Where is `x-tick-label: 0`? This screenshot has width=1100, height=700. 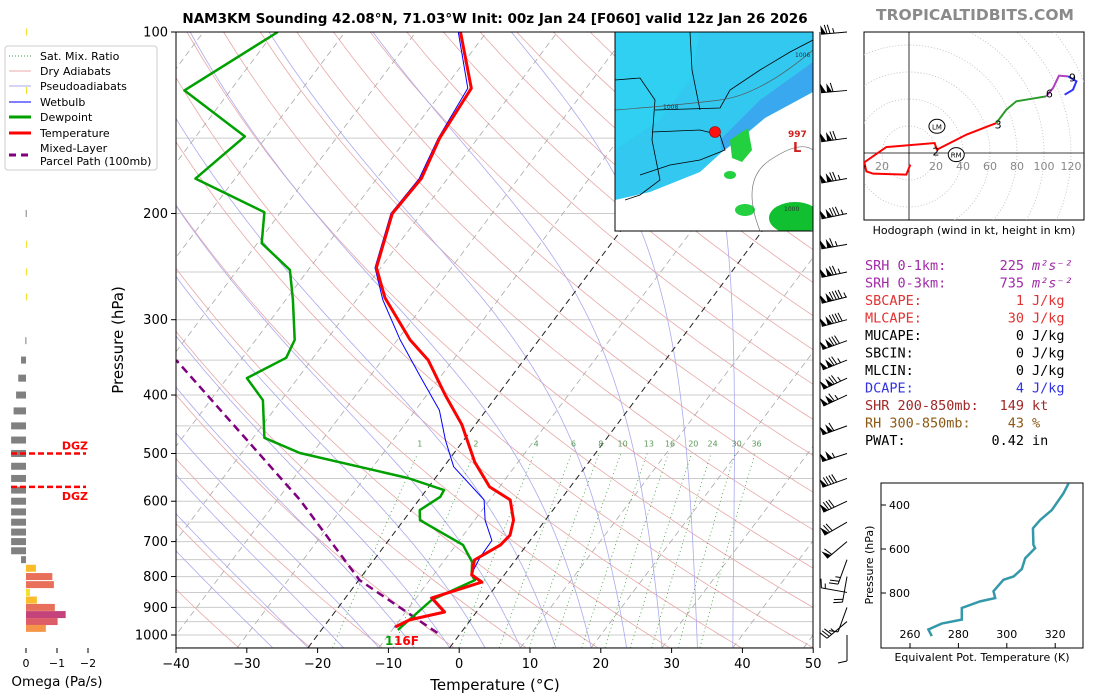
x-tick-label: 0 is located at coordinates (459, 664).